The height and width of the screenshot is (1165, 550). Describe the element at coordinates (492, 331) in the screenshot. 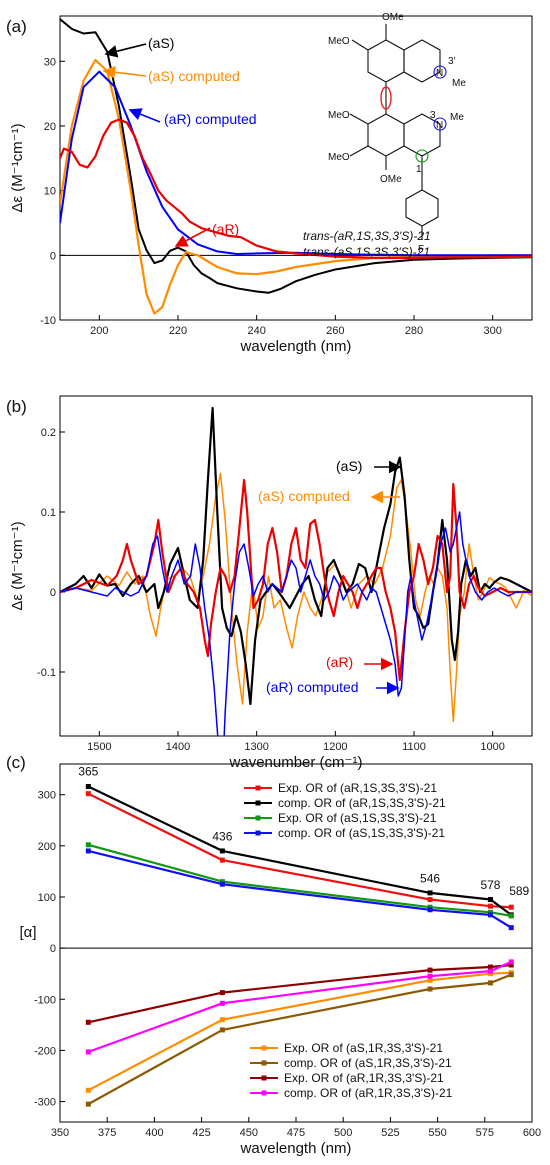

I see `x-tick-label: 300` at that location.